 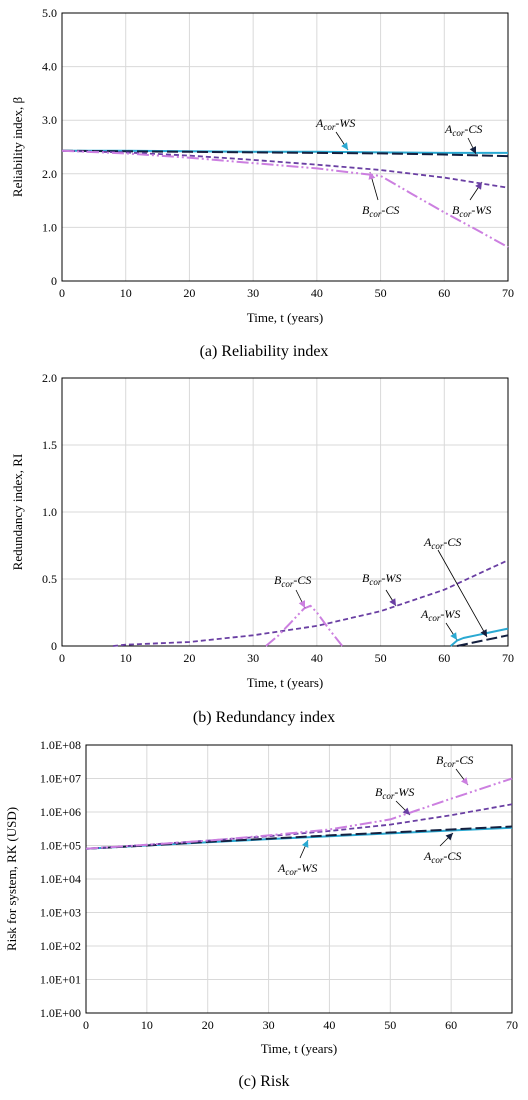 What do you see at coordinates (17, 512) in the screenshot?
I see `y-axis-label: Redundancy index, RI` at bounding box center [17, 512].